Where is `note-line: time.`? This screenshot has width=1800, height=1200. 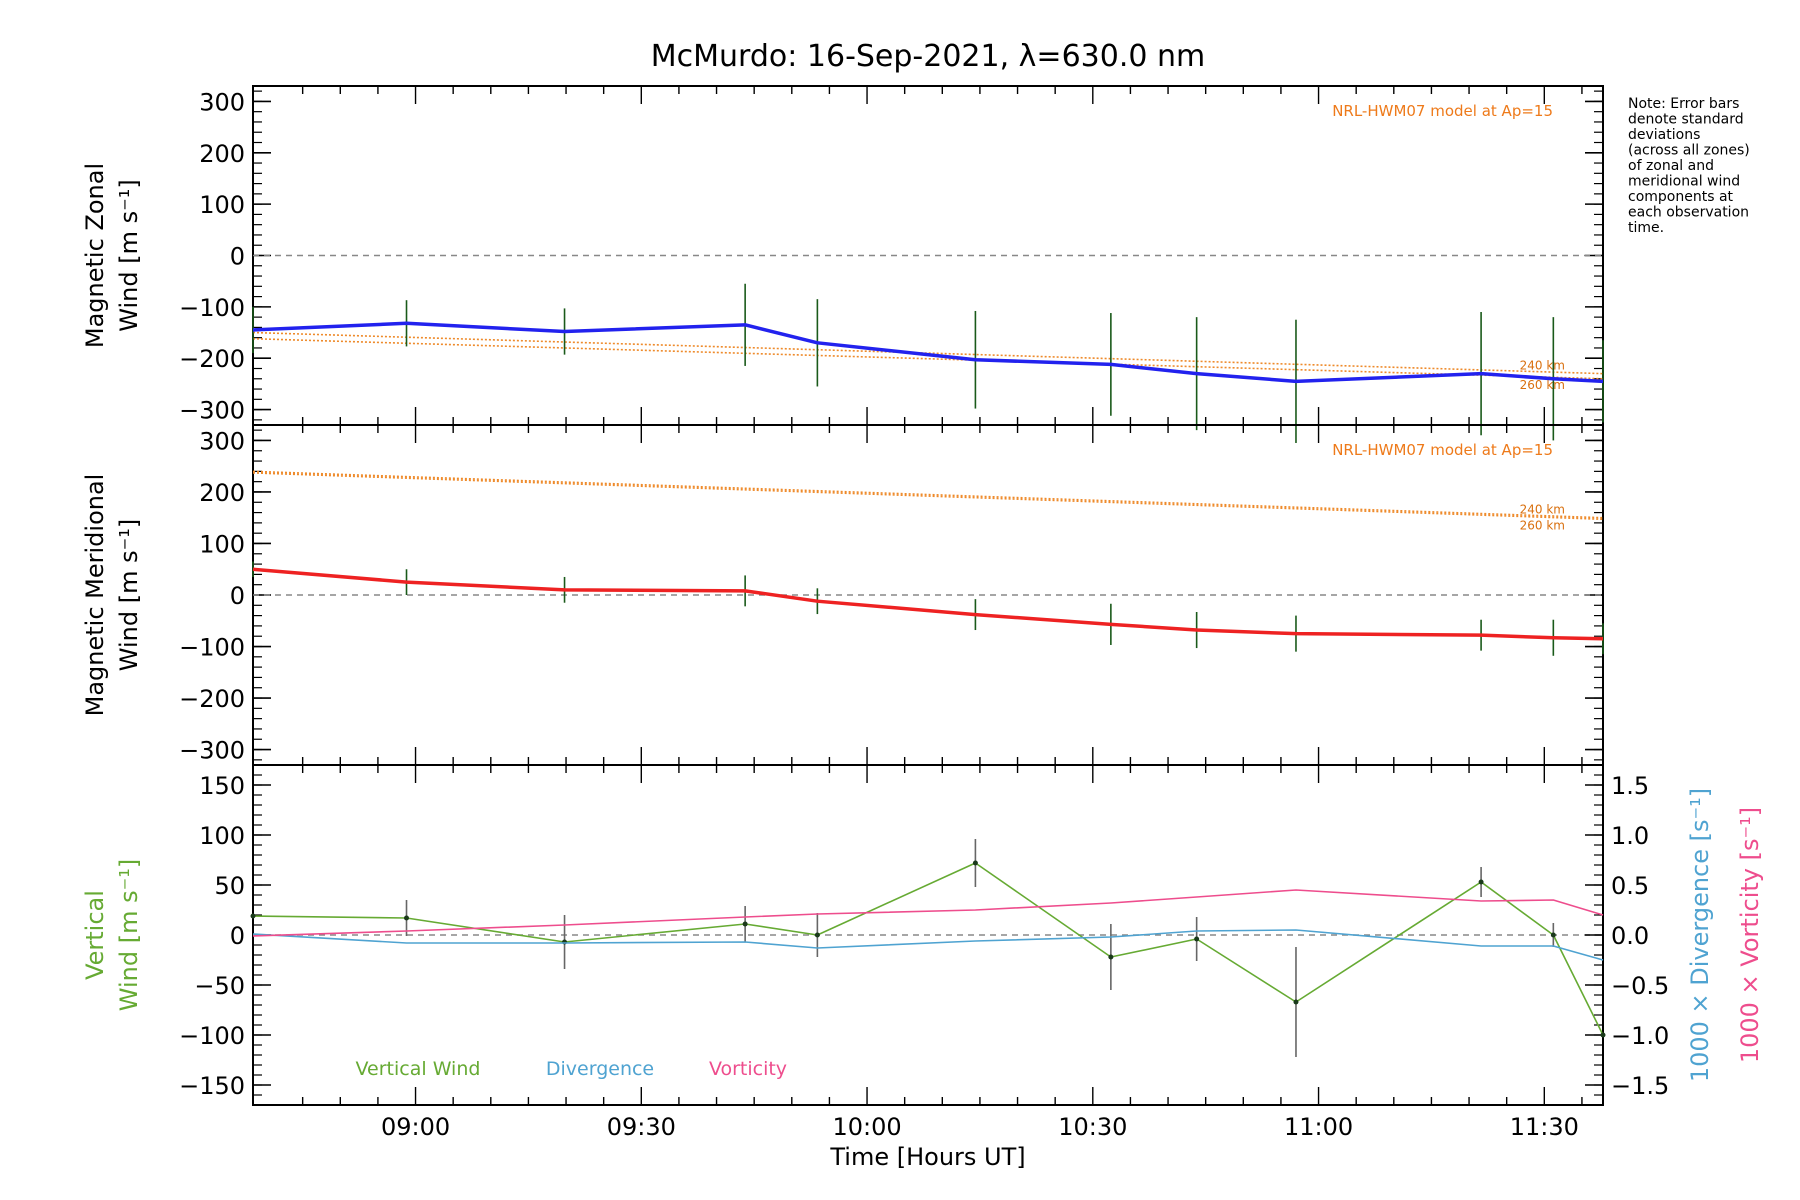 note-line: time. is located at coordinates (1646, 228).